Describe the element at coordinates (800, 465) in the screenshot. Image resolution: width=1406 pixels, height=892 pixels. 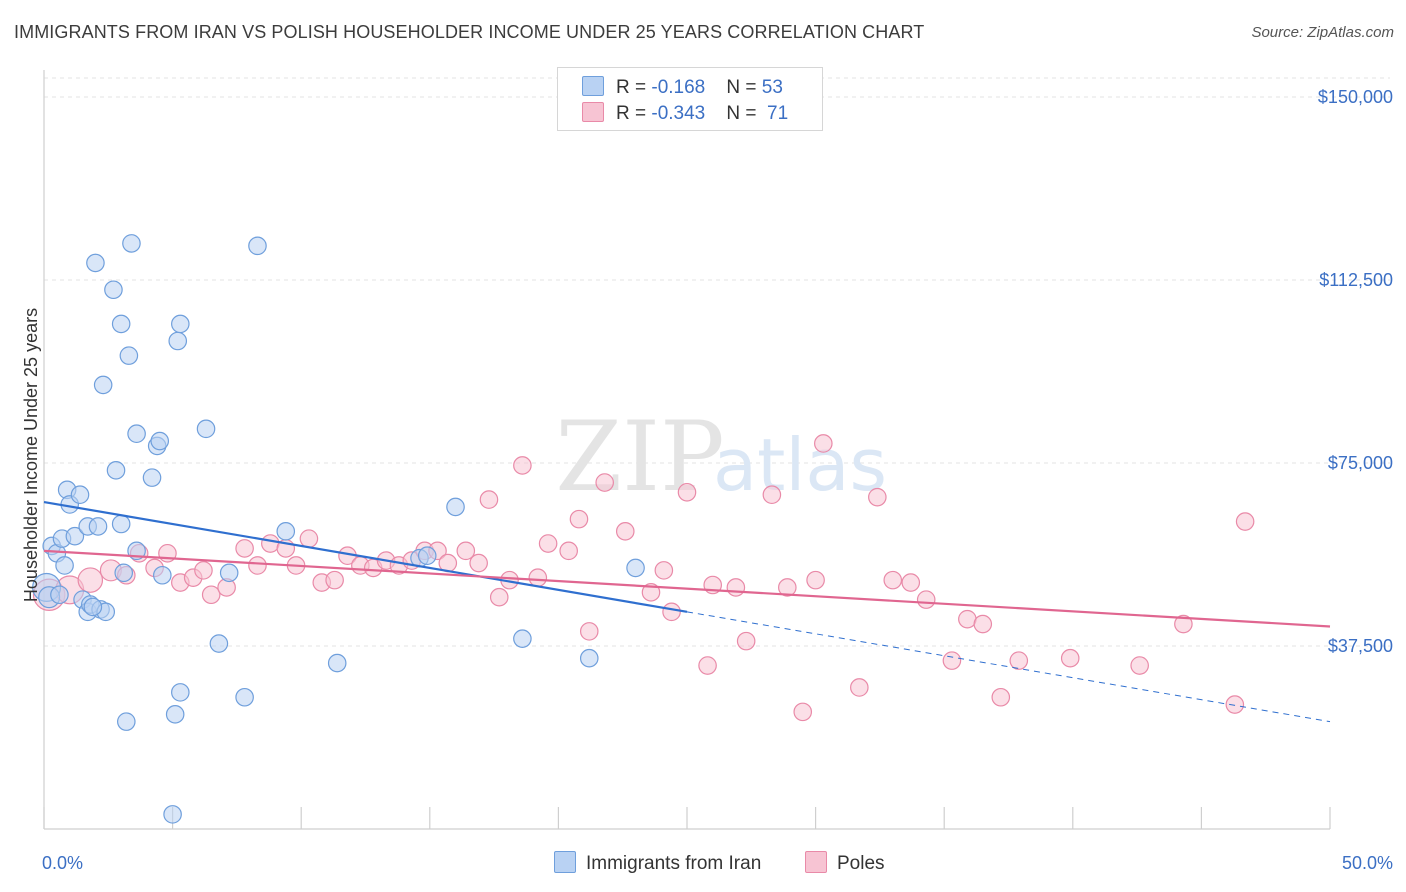
I see `watermark-atlas: atlas` at that location.